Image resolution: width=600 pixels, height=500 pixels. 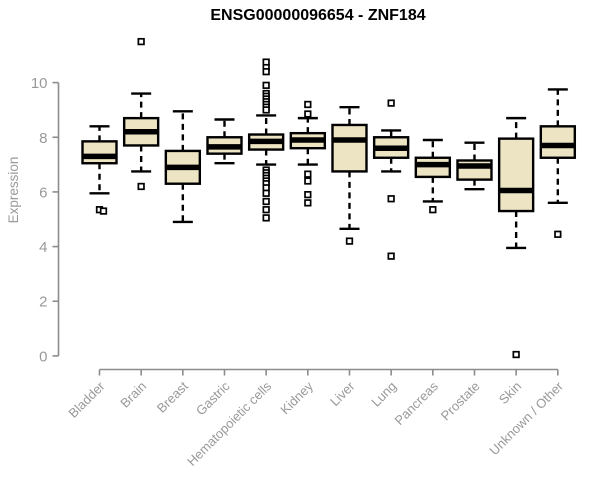 I want to click on boxplot-hematopoietic-cells, so click(x=266, y=140).